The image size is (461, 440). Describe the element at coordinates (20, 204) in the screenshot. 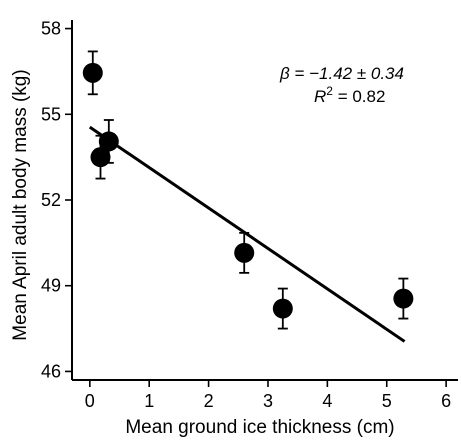

I see `y-axis-label: Mean April adult body mass (kg)` at that location.